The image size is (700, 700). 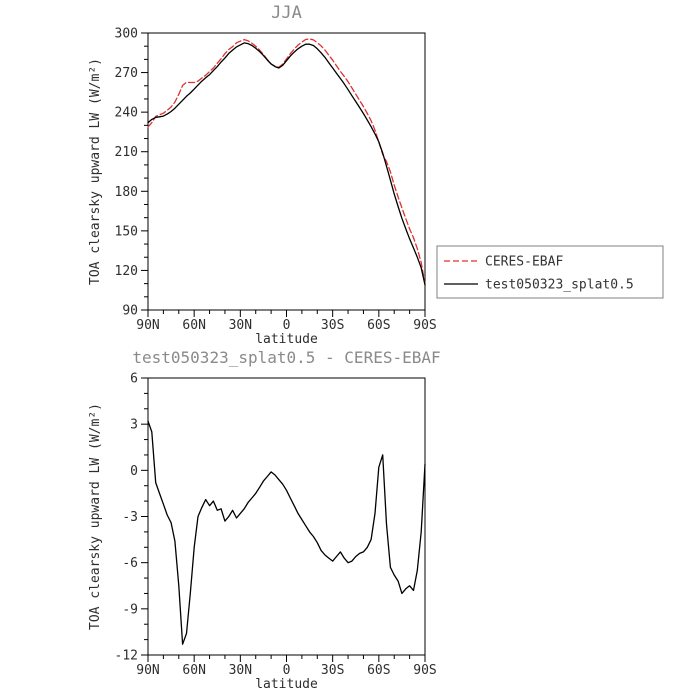 What do you see at coordinates (130, 609) in the screenshot?
I see `svg-text: -9` at bounding box center [130, 609].